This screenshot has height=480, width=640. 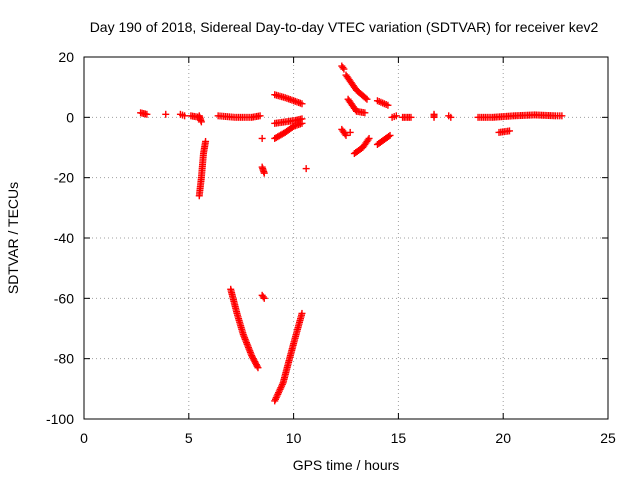 I want to click on y-tick-label: -80, so click(x=64, y=359).